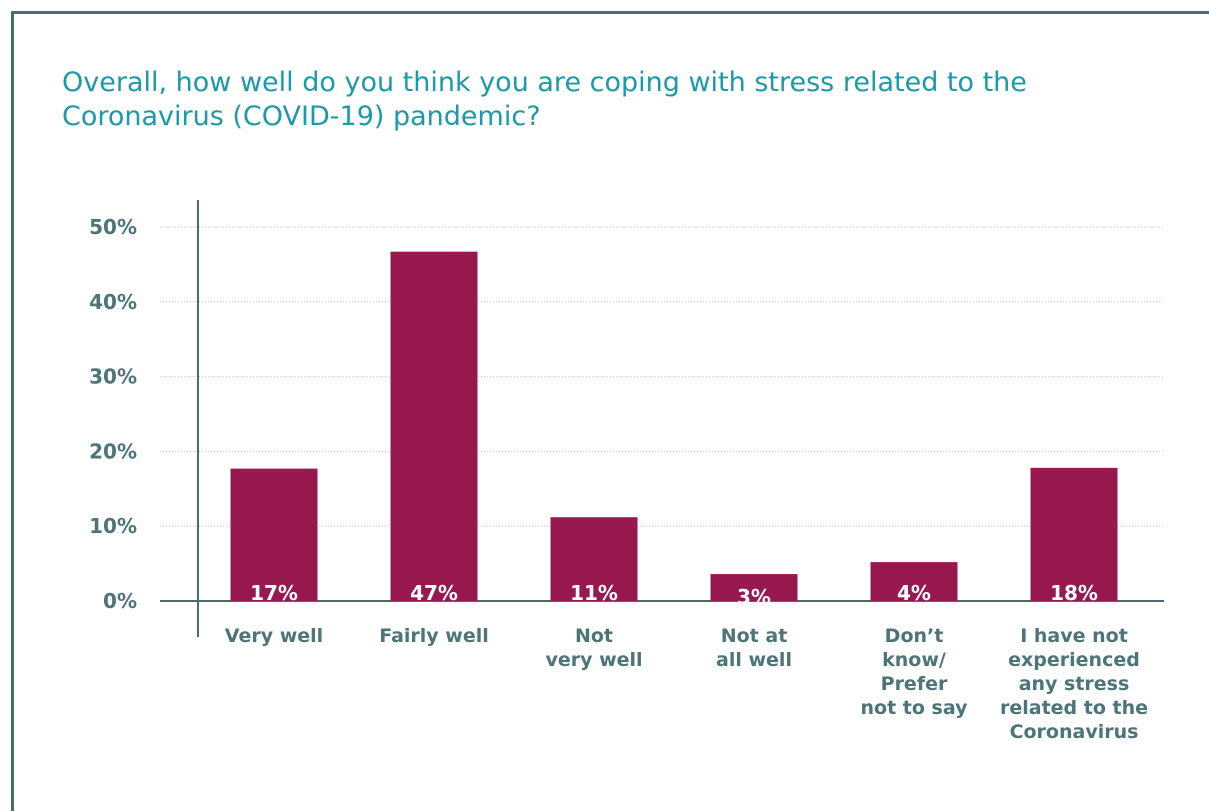  What do you see at coordinates (434, 593) in the screenshot?
I see `data-label: 47%` at bounding box center [434, 593].